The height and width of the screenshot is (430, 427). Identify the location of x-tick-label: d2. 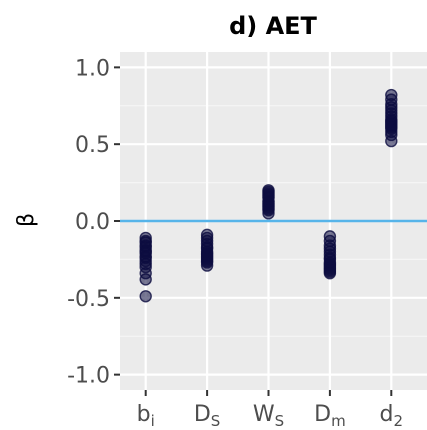
(392, 416).